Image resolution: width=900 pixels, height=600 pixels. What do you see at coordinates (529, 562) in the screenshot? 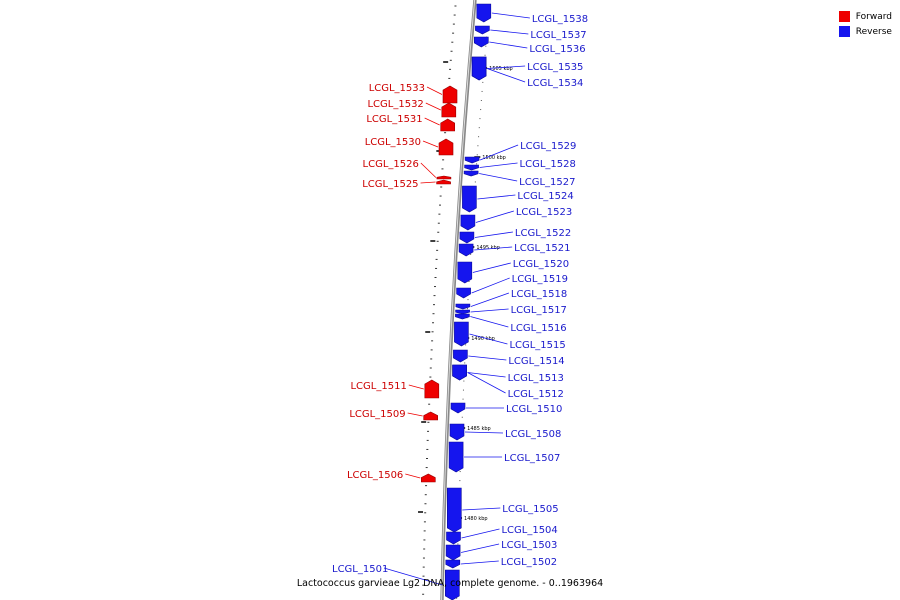
I see `gene-label: LCGL_1502` at bounding box center [529, 562].